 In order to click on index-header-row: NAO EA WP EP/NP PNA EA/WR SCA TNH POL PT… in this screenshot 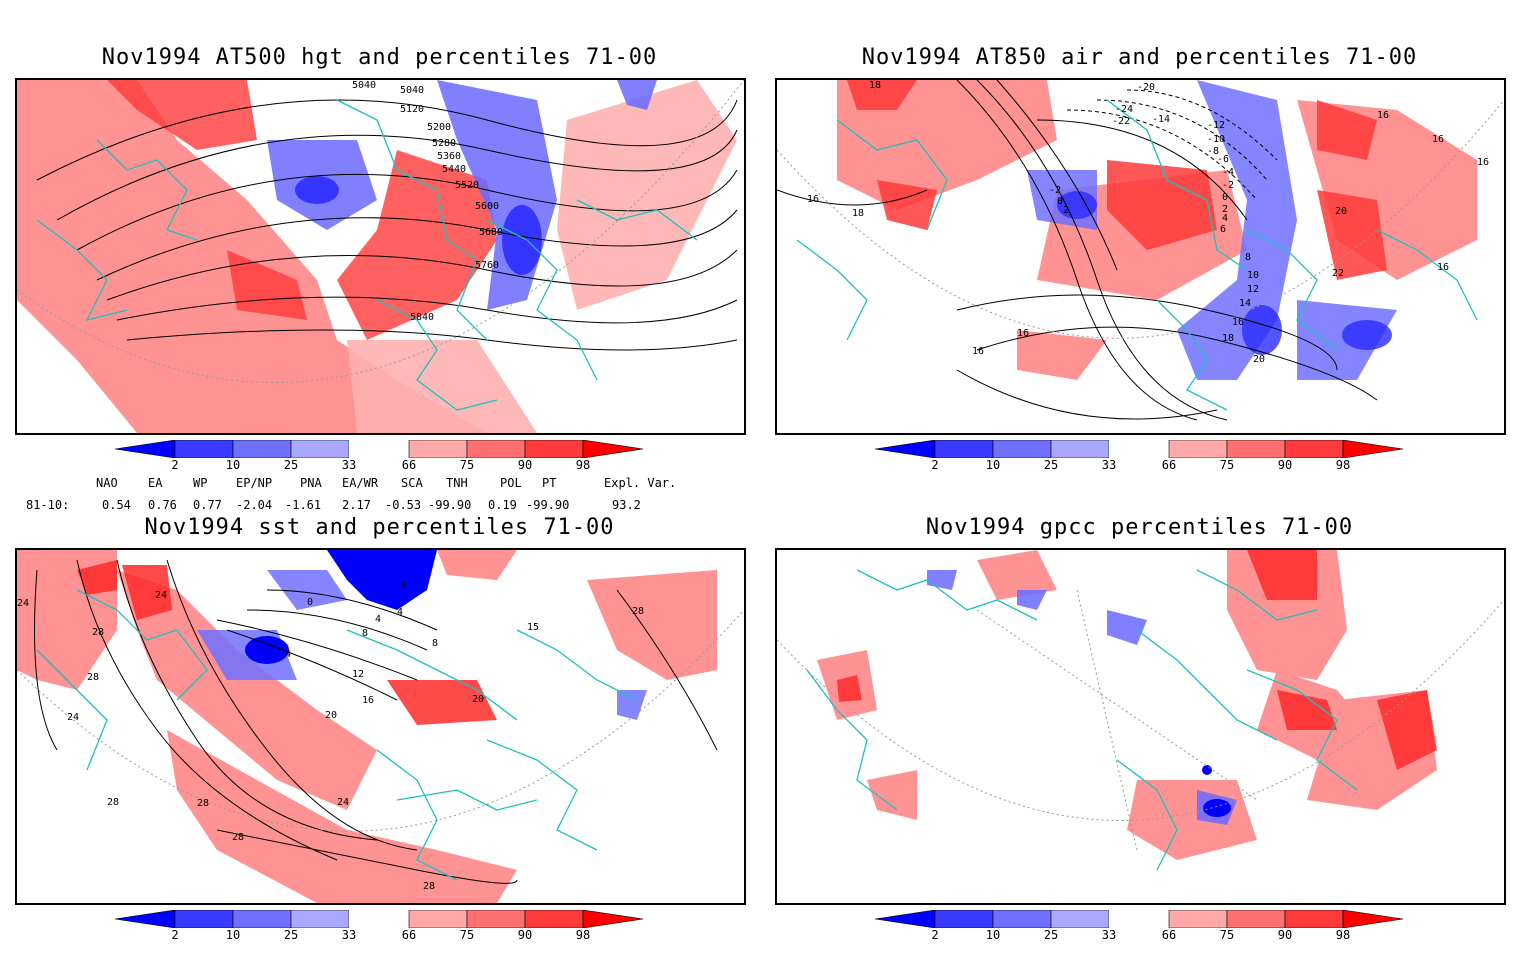, I will do `click(380, 484)`.